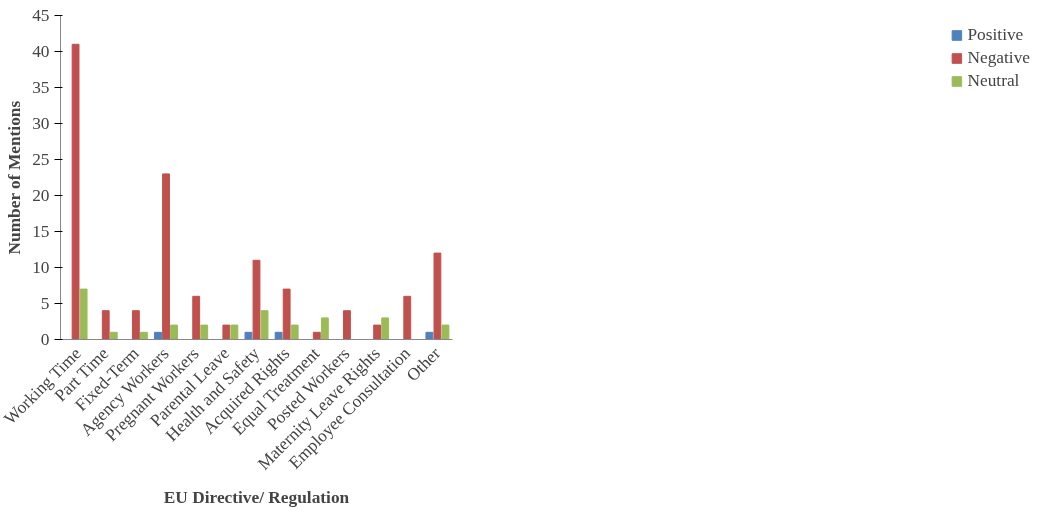 This screenshot has height=518, width=1051. What do you see at coordinates (41, 87) in the screenshot?
I see `y-tick-label: 35` at bounding box center [41, 87].